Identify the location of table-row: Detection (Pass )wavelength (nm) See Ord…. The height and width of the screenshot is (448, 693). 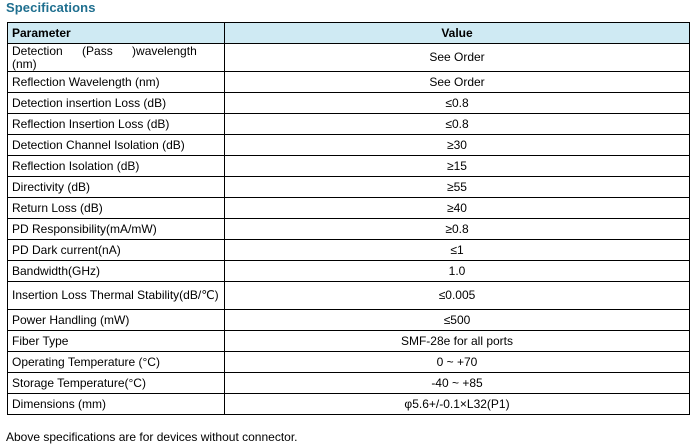
(348, 57).